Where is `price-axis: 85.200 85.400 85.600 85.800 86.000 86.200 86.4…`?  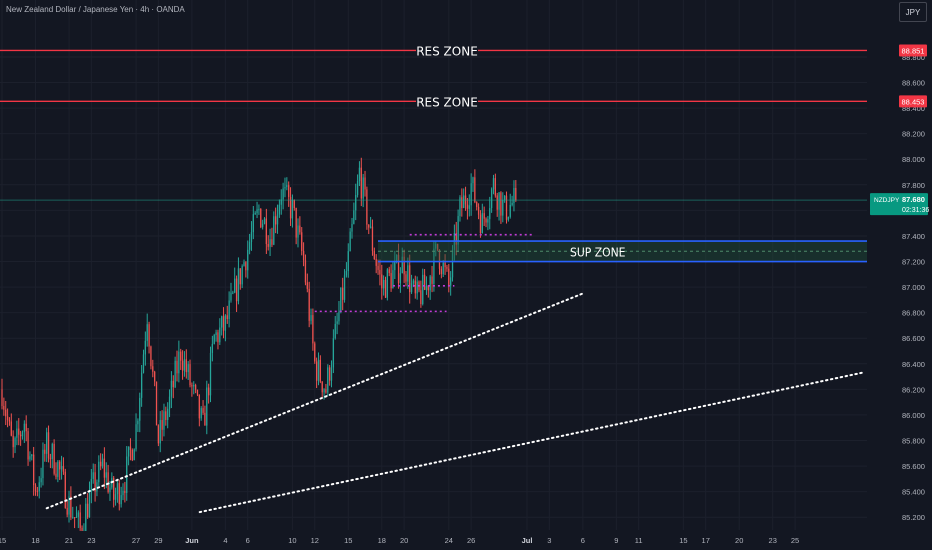 price-axis: 85.200 85.400 85.600 85.800 86.000 86.200 86.4… is located at coordinates (900, 275).